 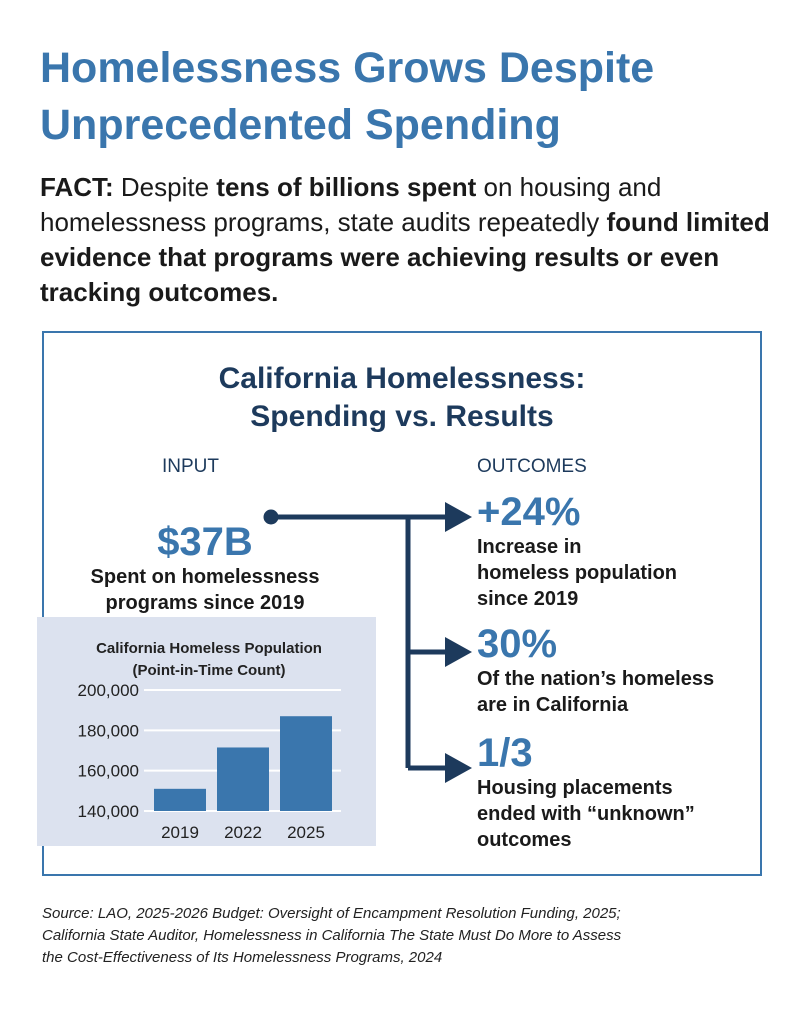 I want to click on bar-2019, so click(x=180, y=799).